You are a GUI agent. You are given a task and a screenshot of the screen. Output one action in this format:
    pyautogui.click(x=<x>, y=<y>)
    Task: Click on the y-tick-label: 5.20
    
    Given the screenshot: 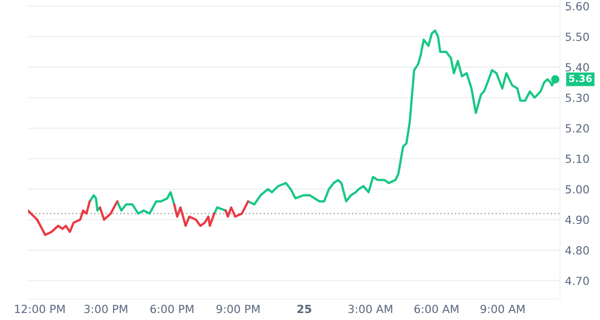 What is the action you would take?
    pyautogui.click(x=577, y=128)
    